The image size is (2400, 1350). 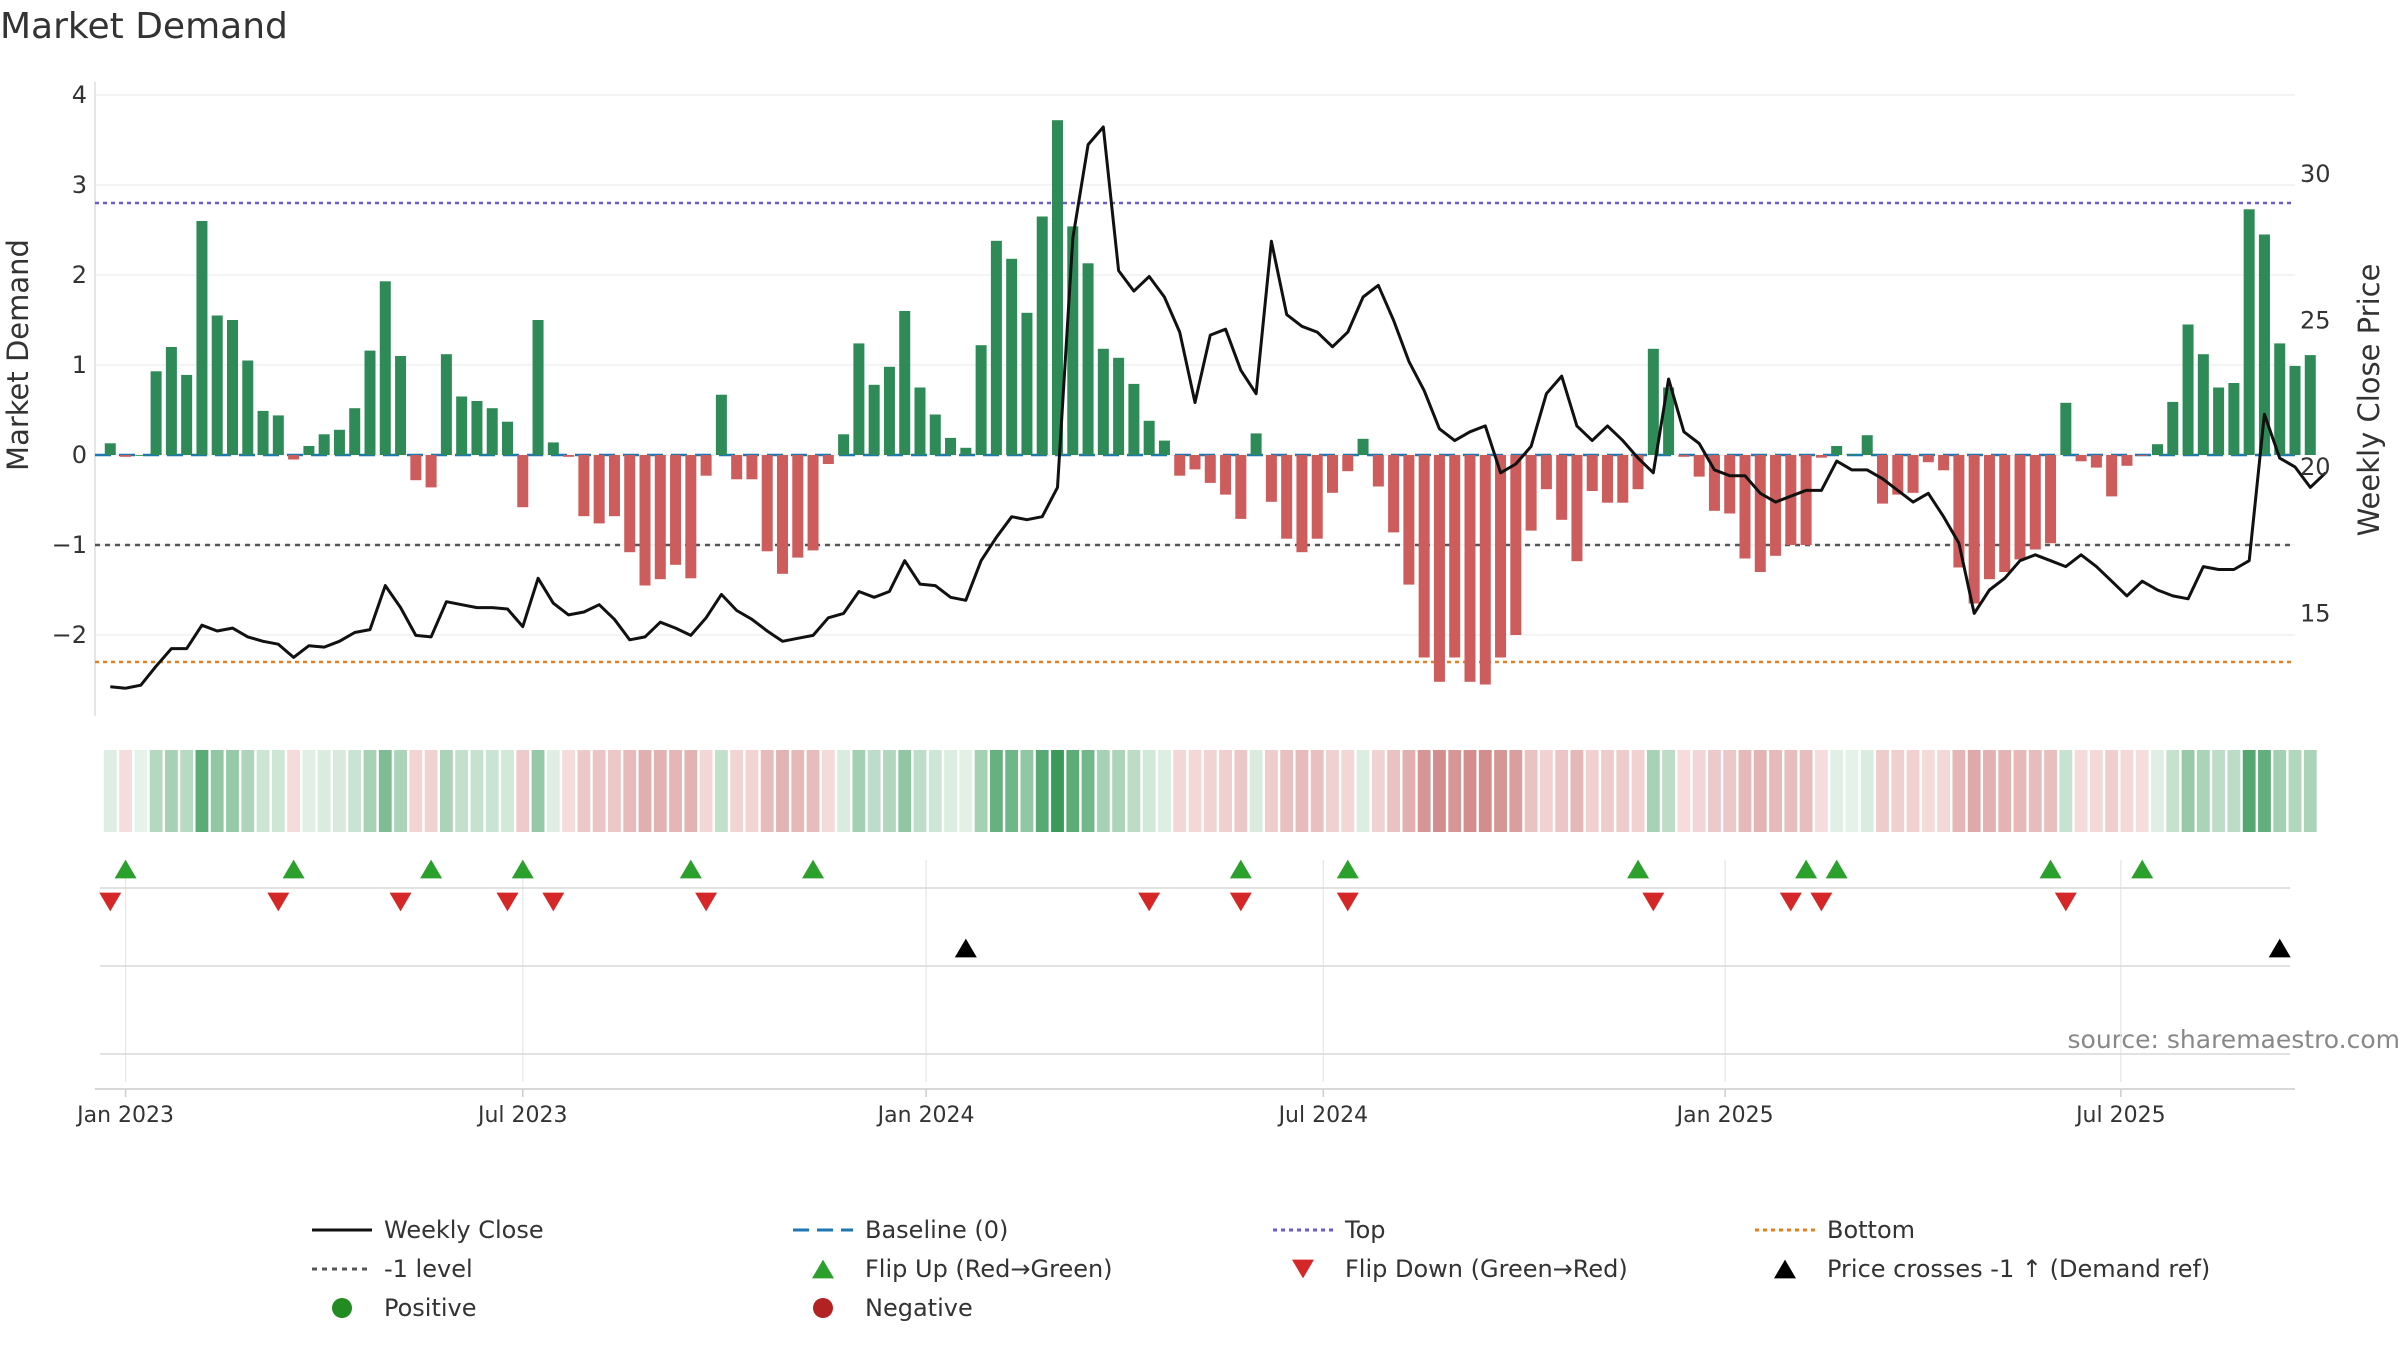 I want to click on legend-swatch-flip-down, so click(x=1303, y=1269).